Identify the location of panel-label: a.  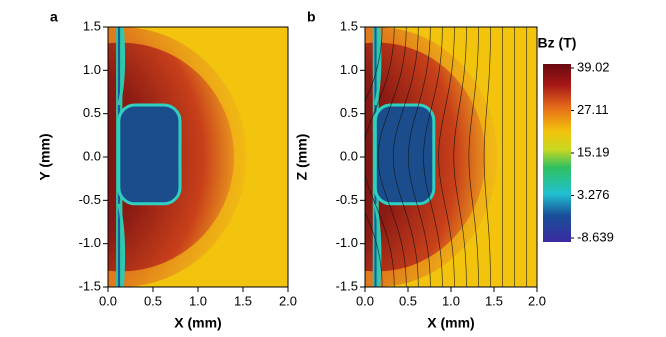
(54, 17).